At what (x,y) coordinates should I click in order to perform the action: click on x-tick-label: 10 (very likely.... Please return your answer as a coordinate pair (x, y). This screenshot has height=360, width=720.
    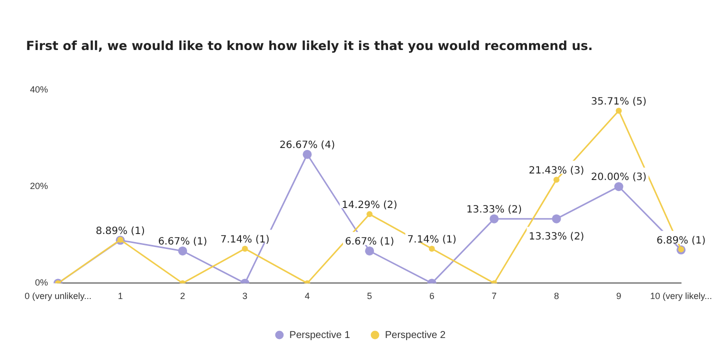
    Looking at the image, I should click on (681, 296).